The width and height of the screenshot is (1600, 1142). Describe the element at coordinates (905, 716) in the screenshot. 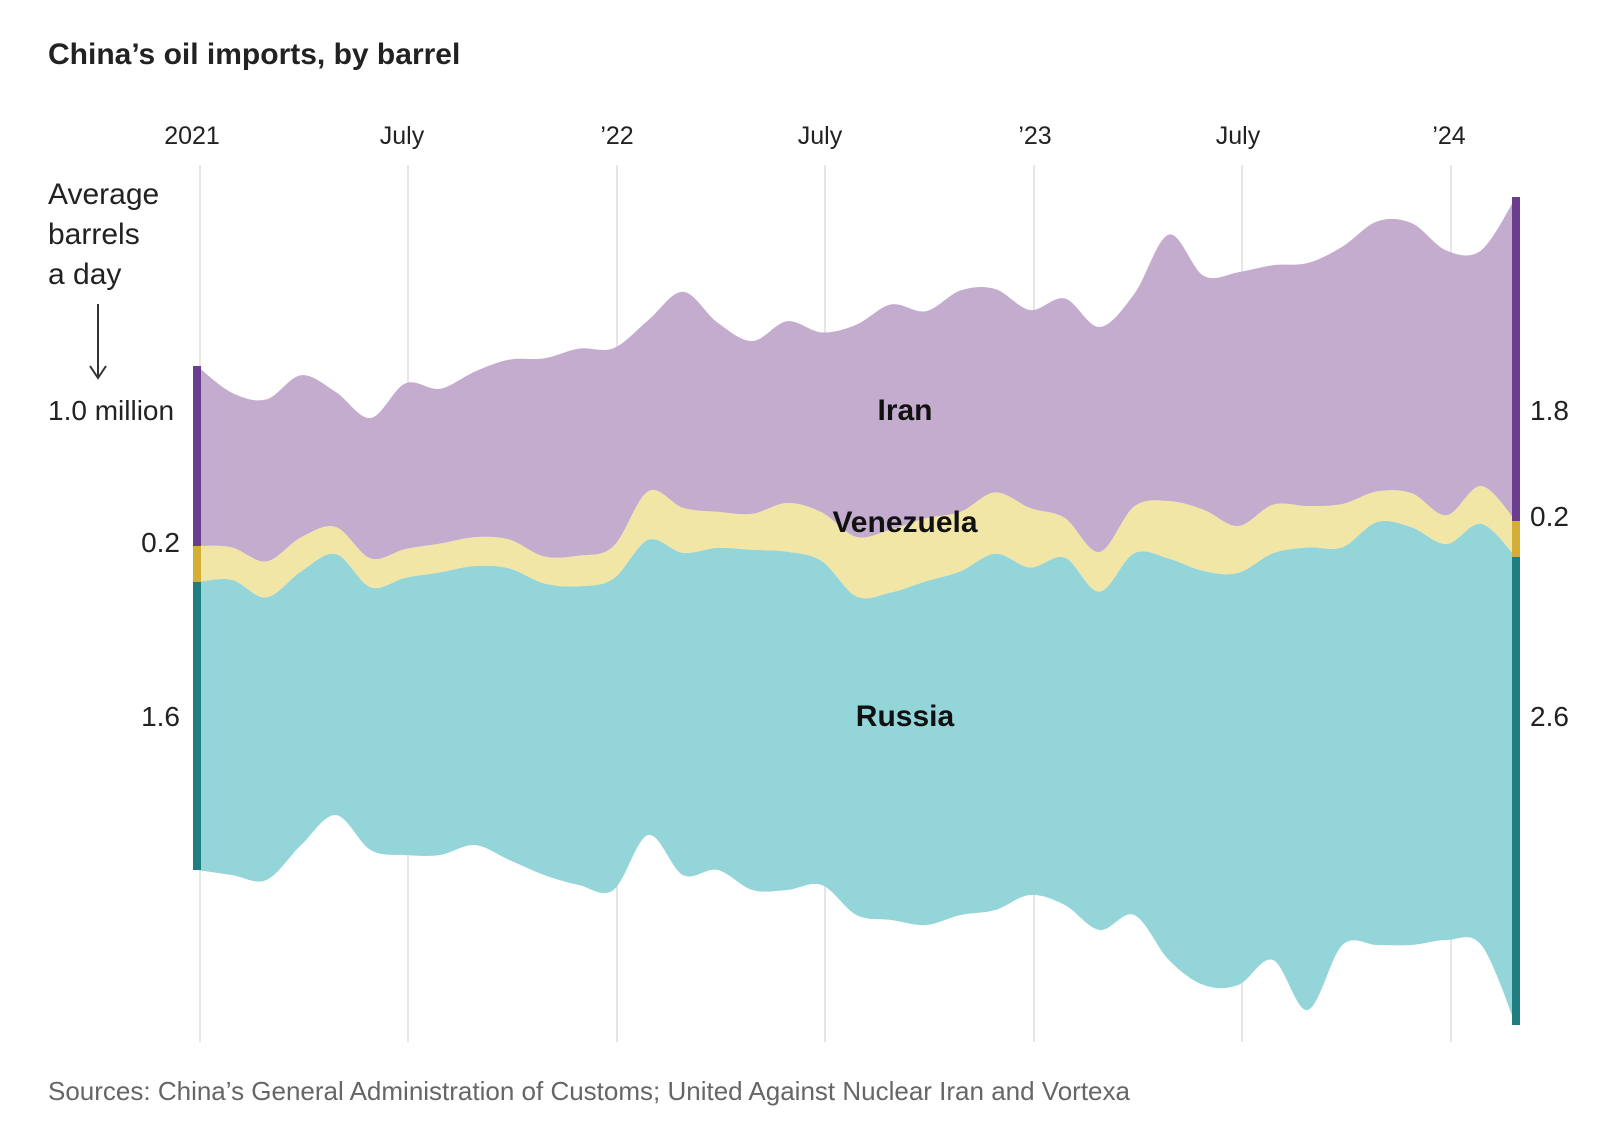

I see `series-label-russia: Russia` at that location.